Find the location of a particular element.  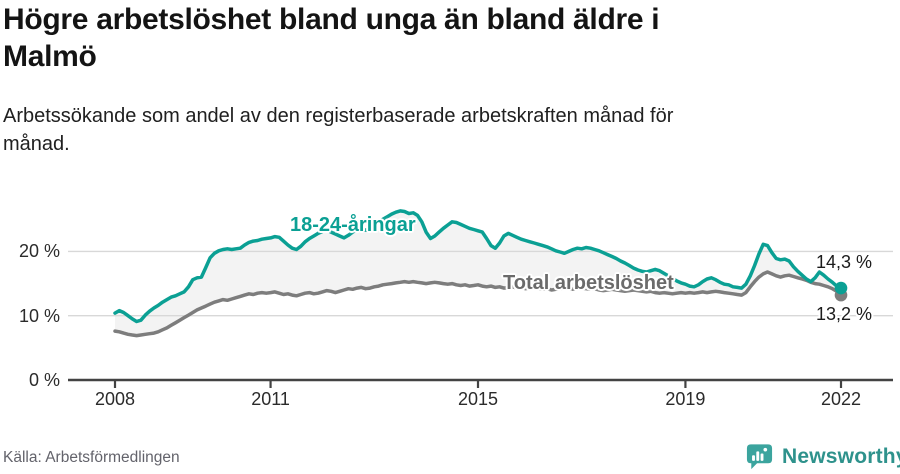

bar-chart-bar-tall is located at coordinates (758, 456).